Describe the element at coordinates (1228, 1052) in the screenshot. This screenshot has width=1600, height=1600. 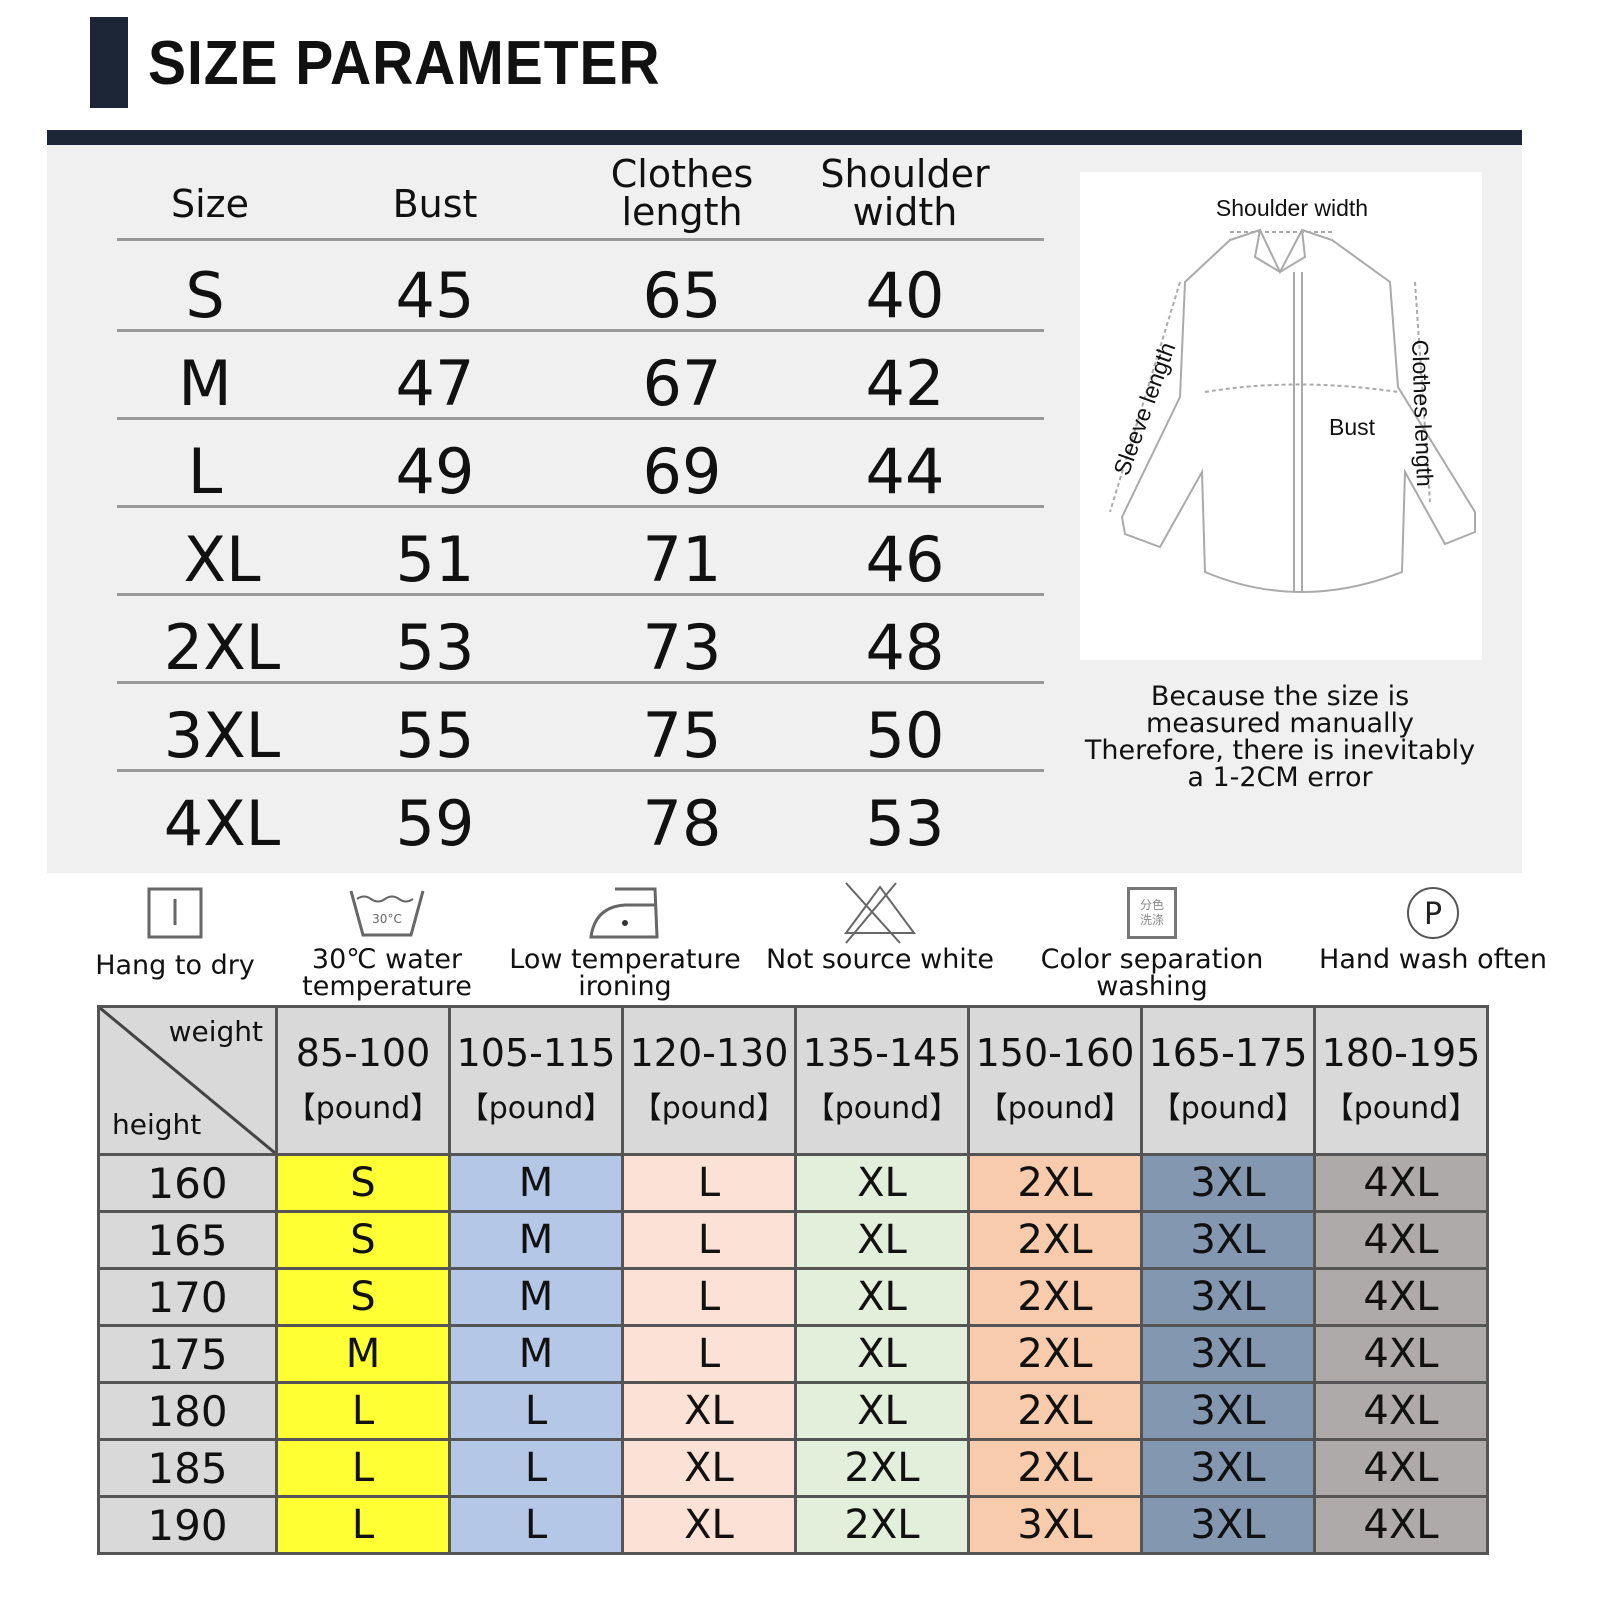
I see `weight-range: 165-175` at that location.